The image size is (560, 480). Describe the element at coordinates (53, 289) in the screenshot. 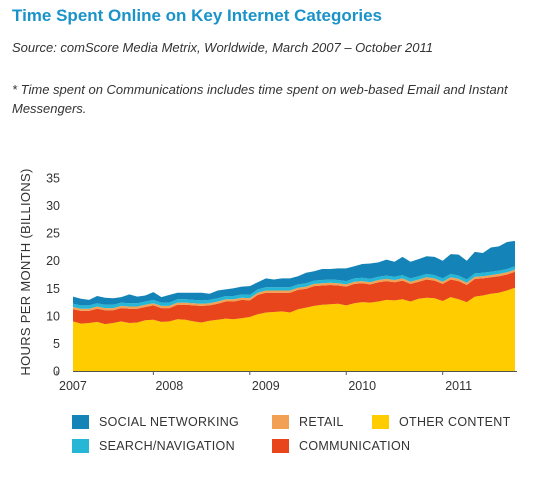

I see `y-tick-label: 15` at that location.